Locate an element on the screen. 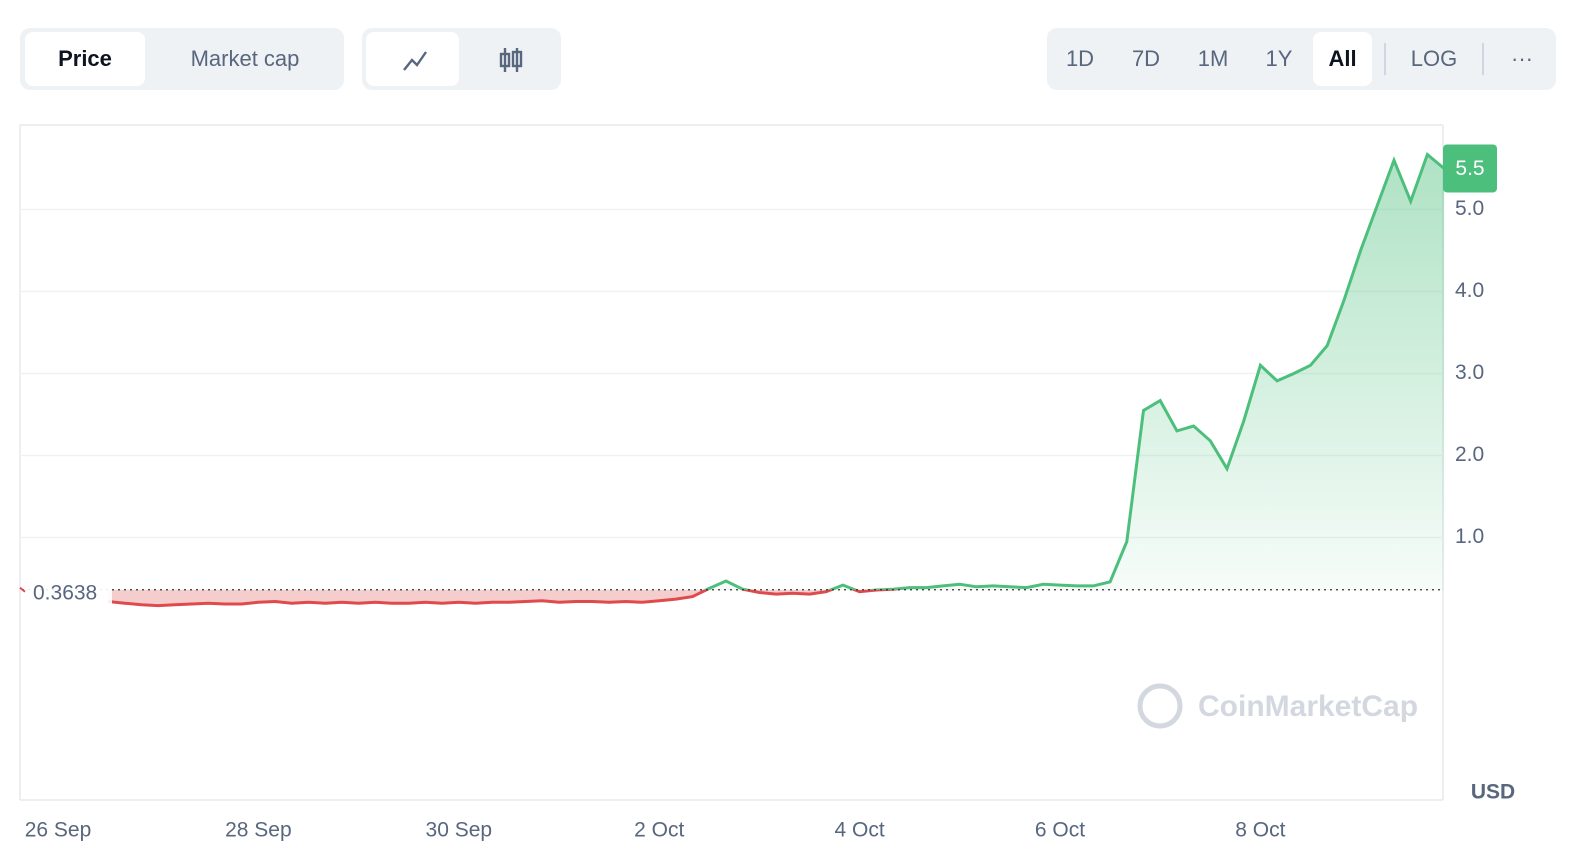 The height and width of the screenshot is (858, 1592). line-down is located at coordinates (505, 598).